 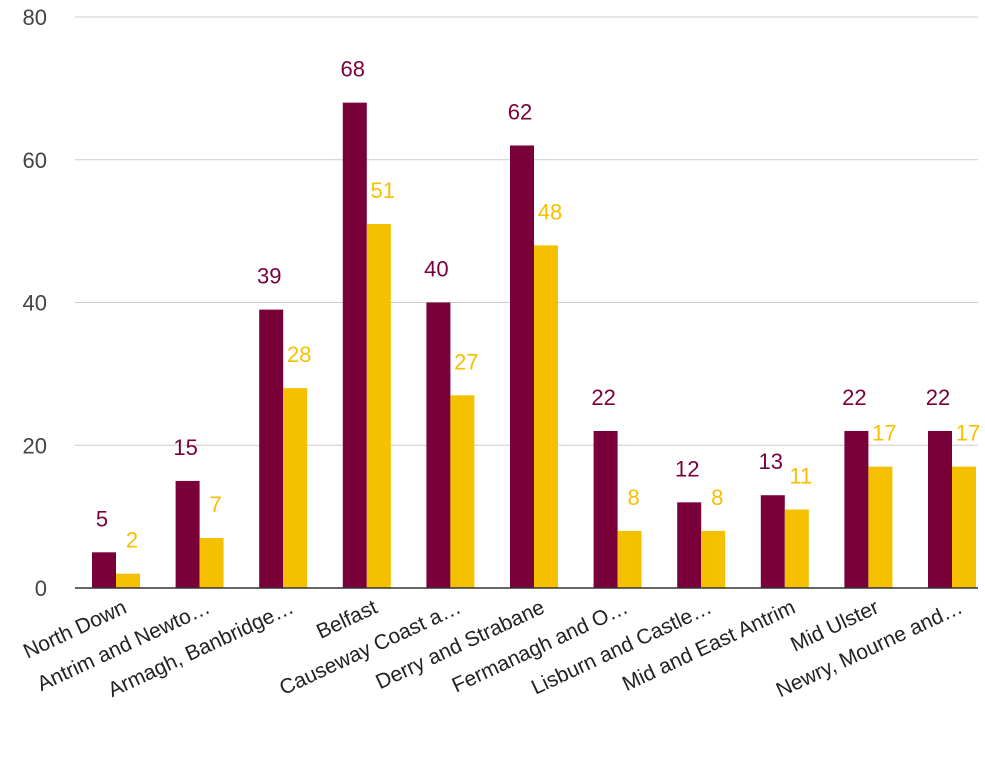 What do you see at coordinates (35, 17) in the screenshot?
I see `y-tick-label: 80` at bounding box center [35, 17].